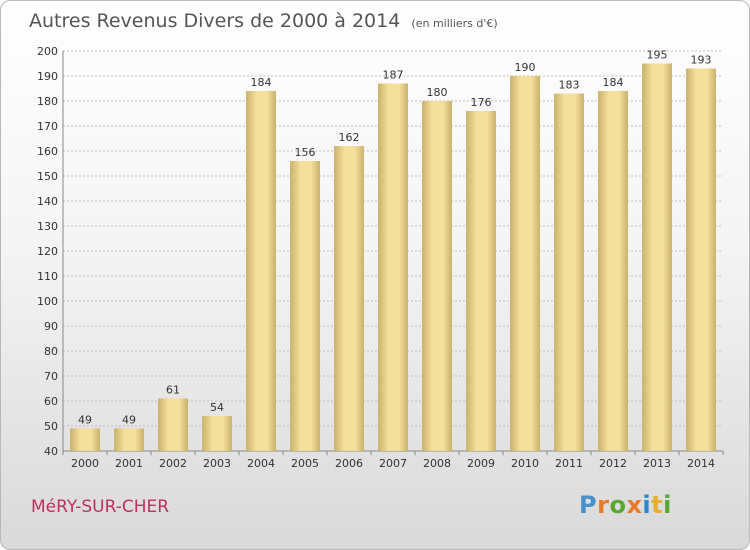 Image resolution: width=750 pixels, height=550 pixels. I want to click on y-tick-label: 160, so click(47, 151).